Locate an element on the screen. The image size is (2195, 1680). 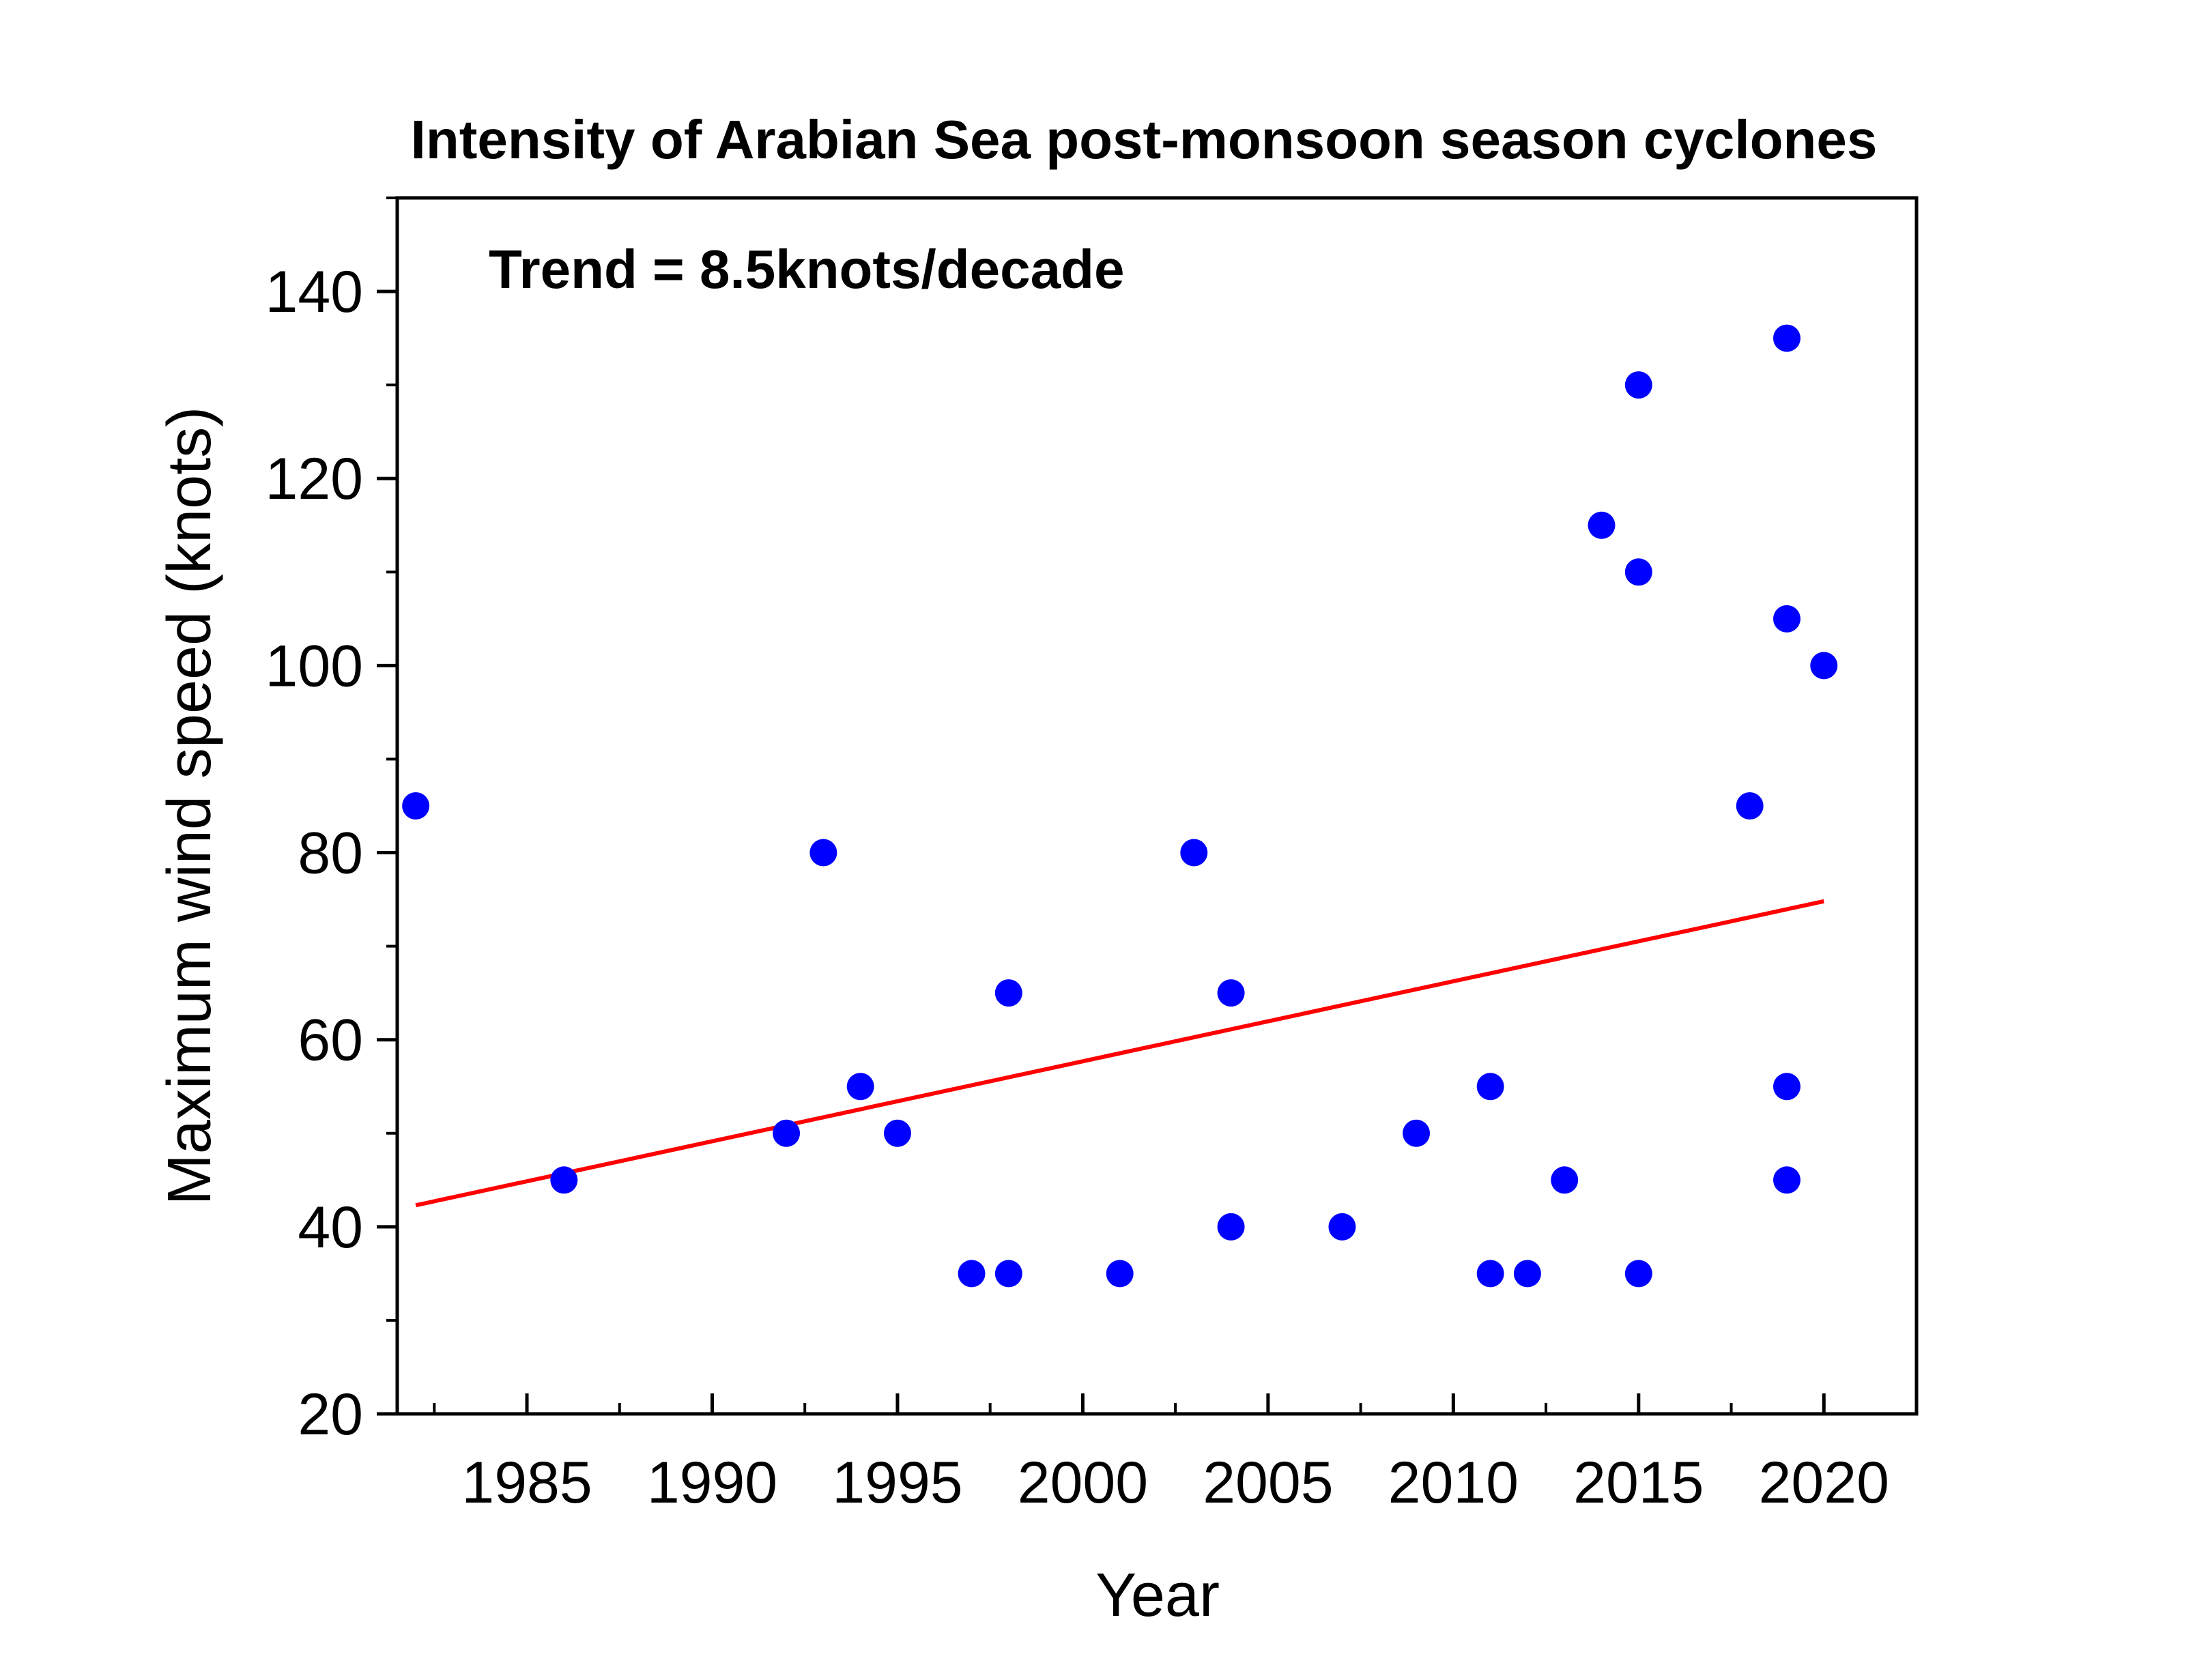
y-tick-label: 40 is located at coordinates (331, 1227).